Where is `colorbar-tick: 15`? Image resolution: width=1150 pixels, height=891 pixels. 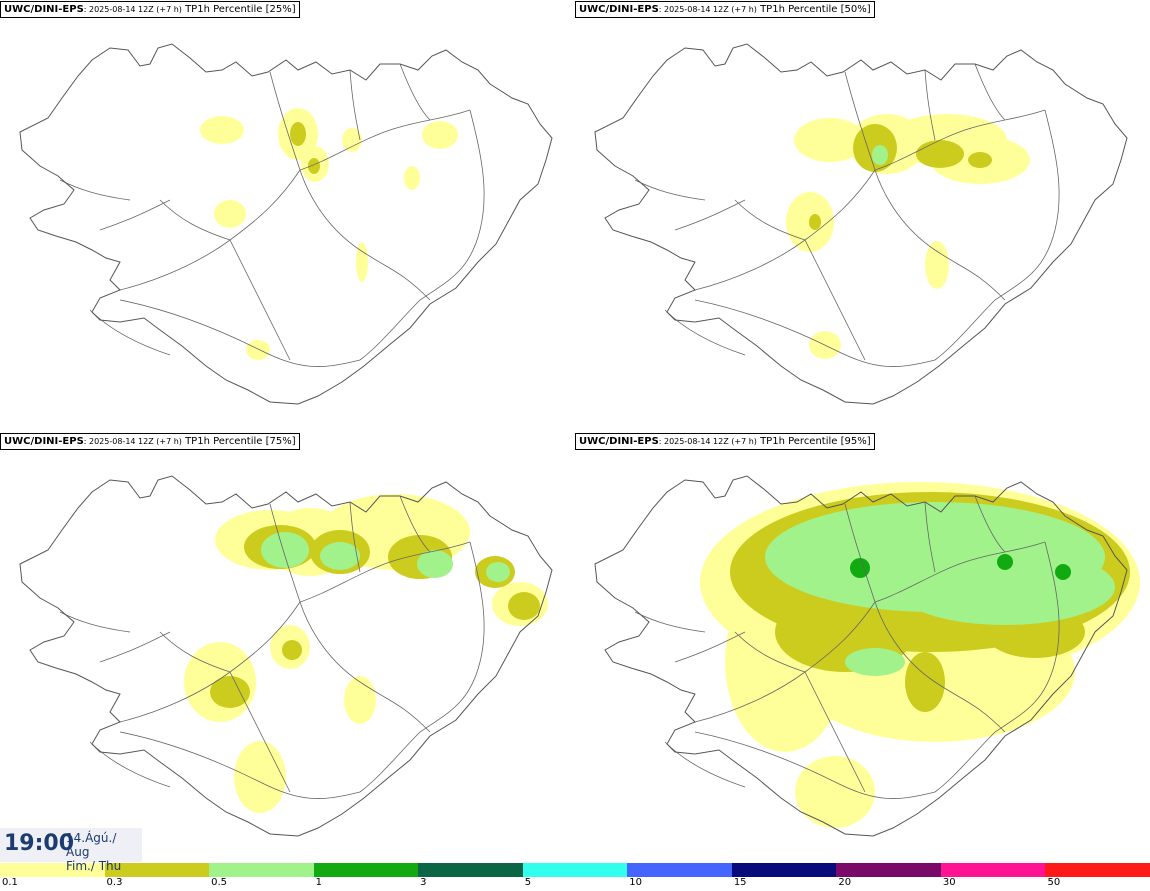 colorbar-tick: 15 is located at coordinates (740, 882).